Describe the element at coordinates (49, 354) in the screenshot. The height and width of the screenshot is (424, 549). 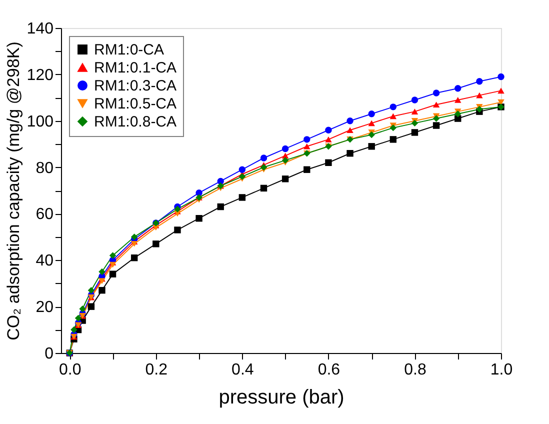
I see `y-tick-label: 0` at that location.